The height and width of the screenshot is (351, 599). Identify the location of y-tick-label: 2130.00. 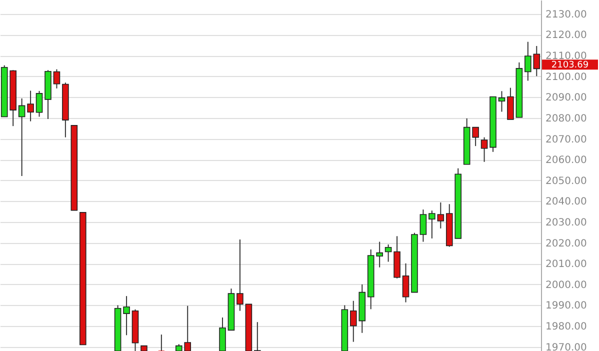
(566, 14).